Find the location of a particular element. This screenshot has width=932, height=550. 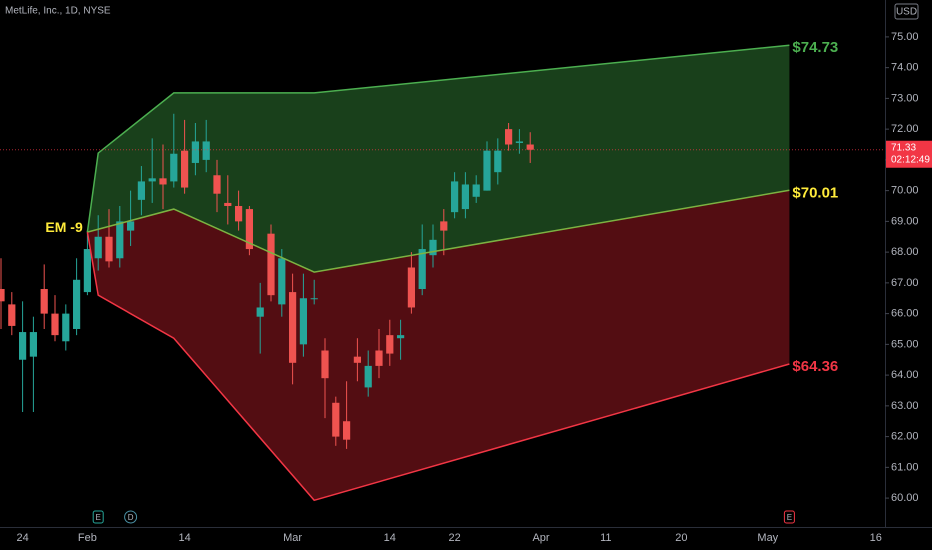

currency-label: USD is located at coordinates (906, 12).